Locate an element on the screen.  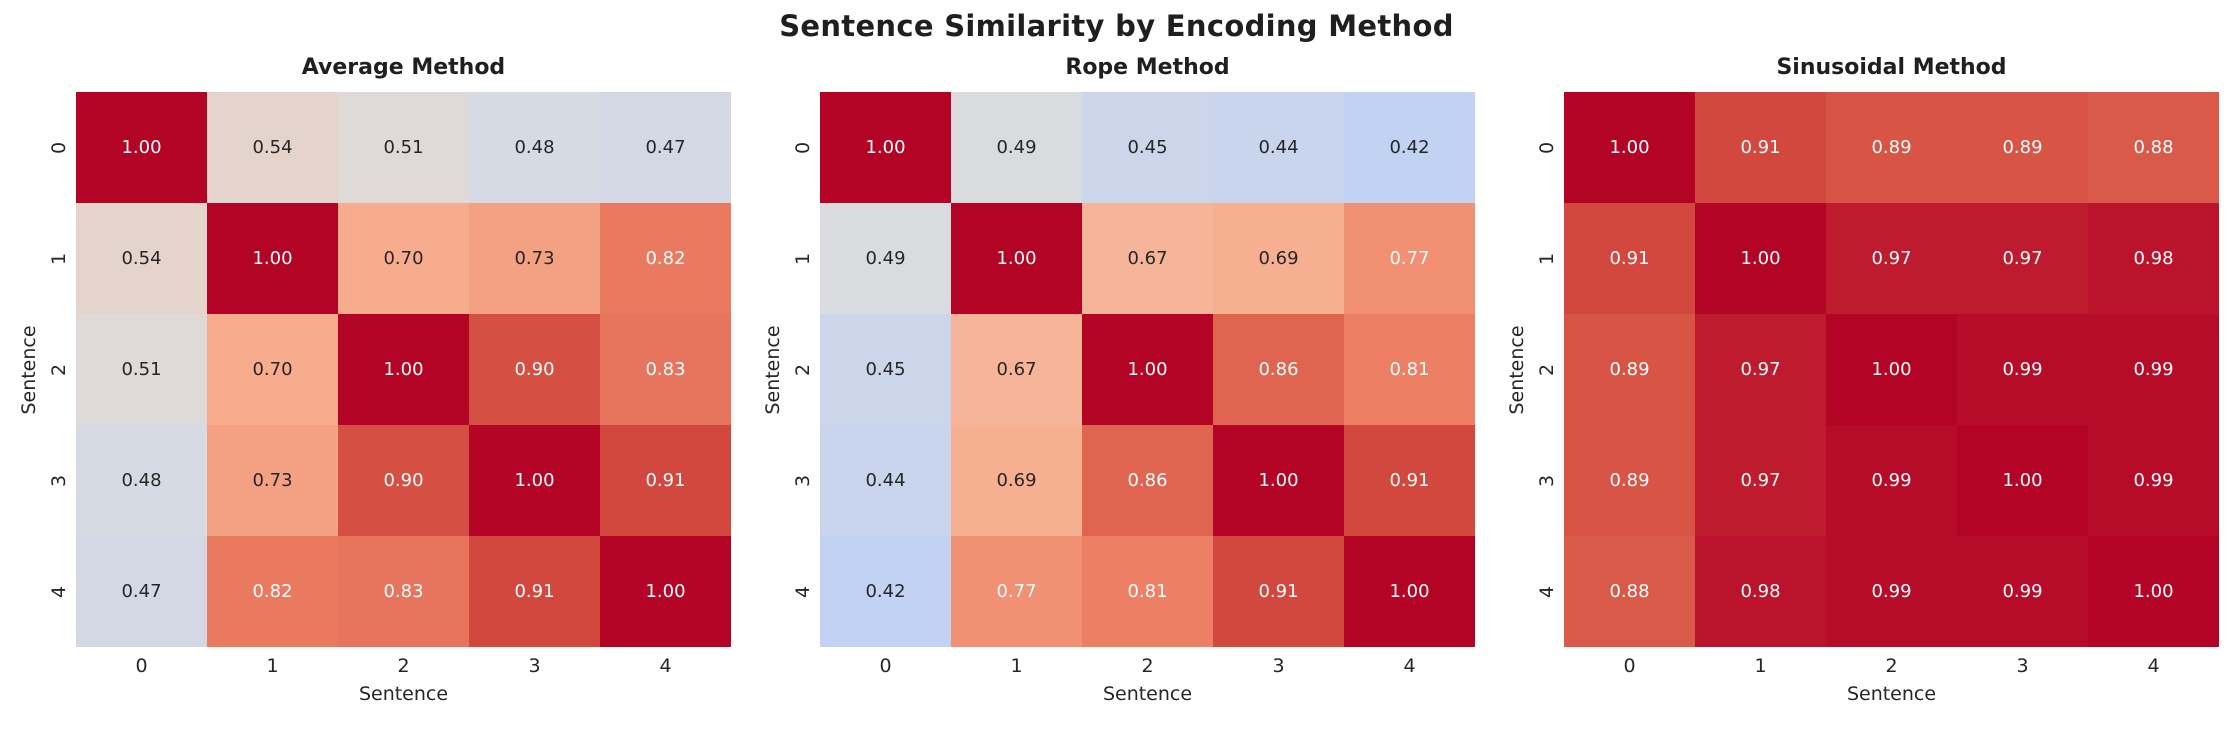
y-tick-label: 2 is located at coordinates (803, 369).